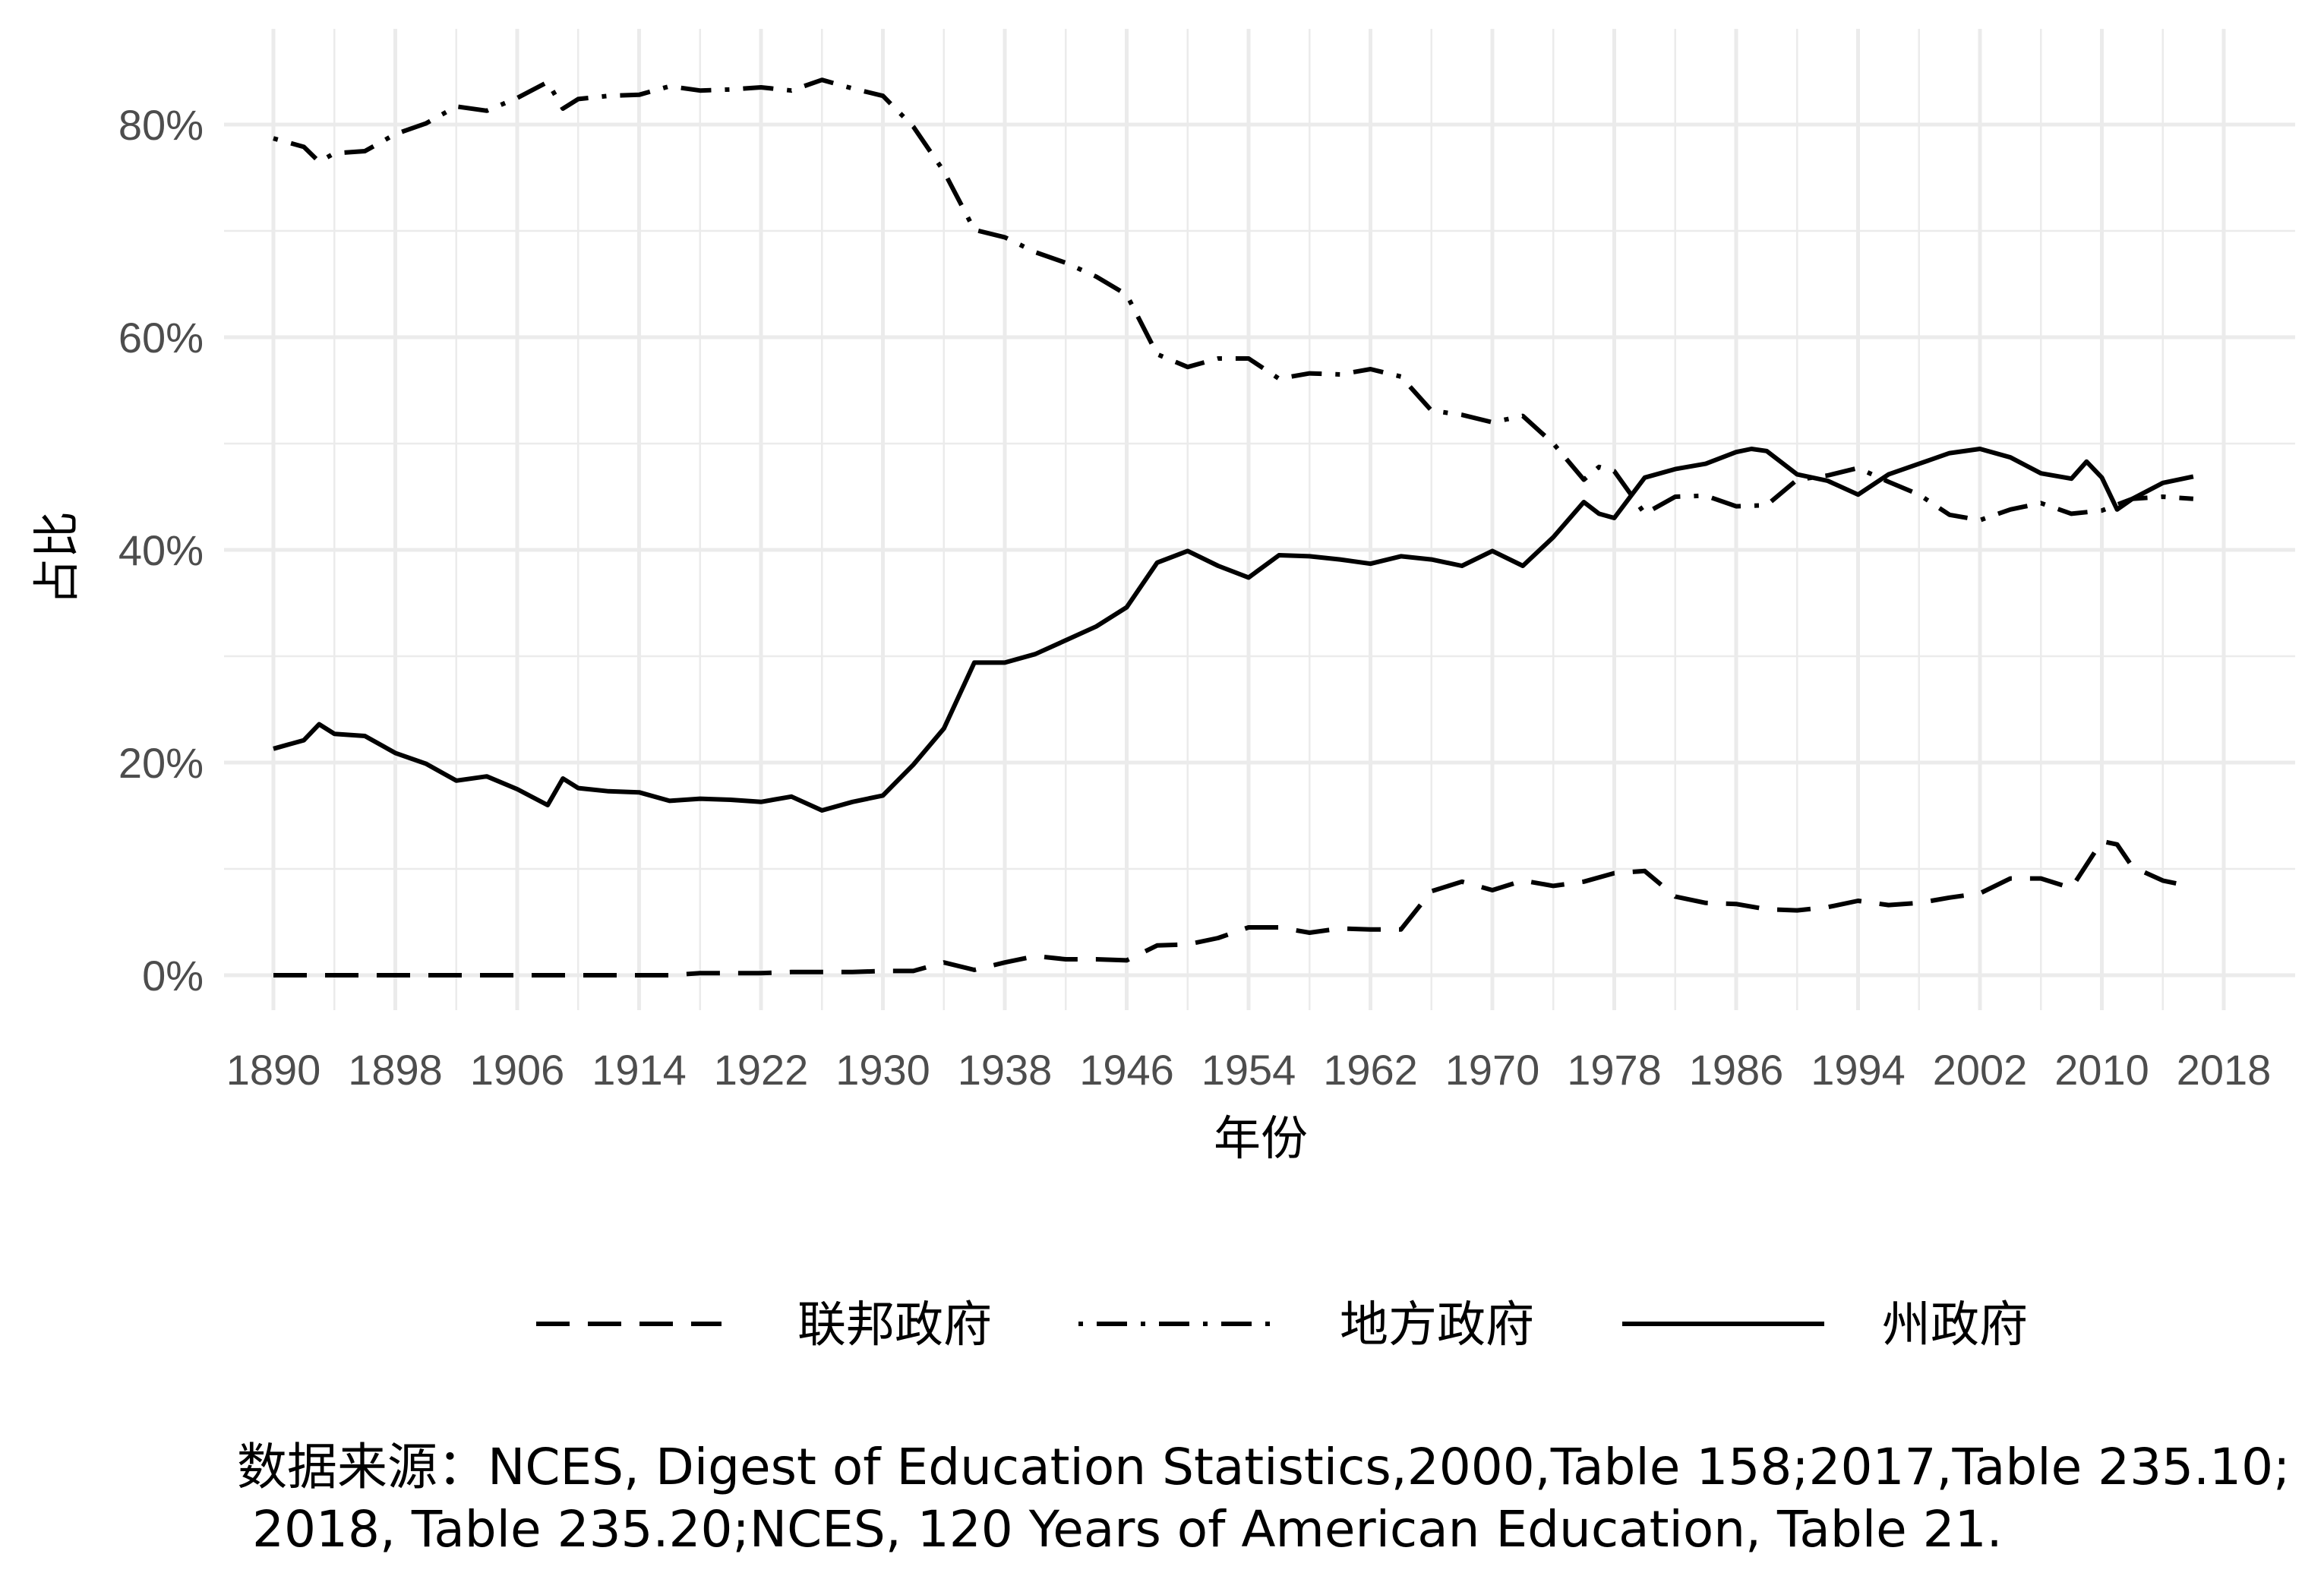  What do you see at coordinates (2224, 1070) in the screenshot?
I see `x-tick-label: 2018` at bounding box center [2224, 1070].